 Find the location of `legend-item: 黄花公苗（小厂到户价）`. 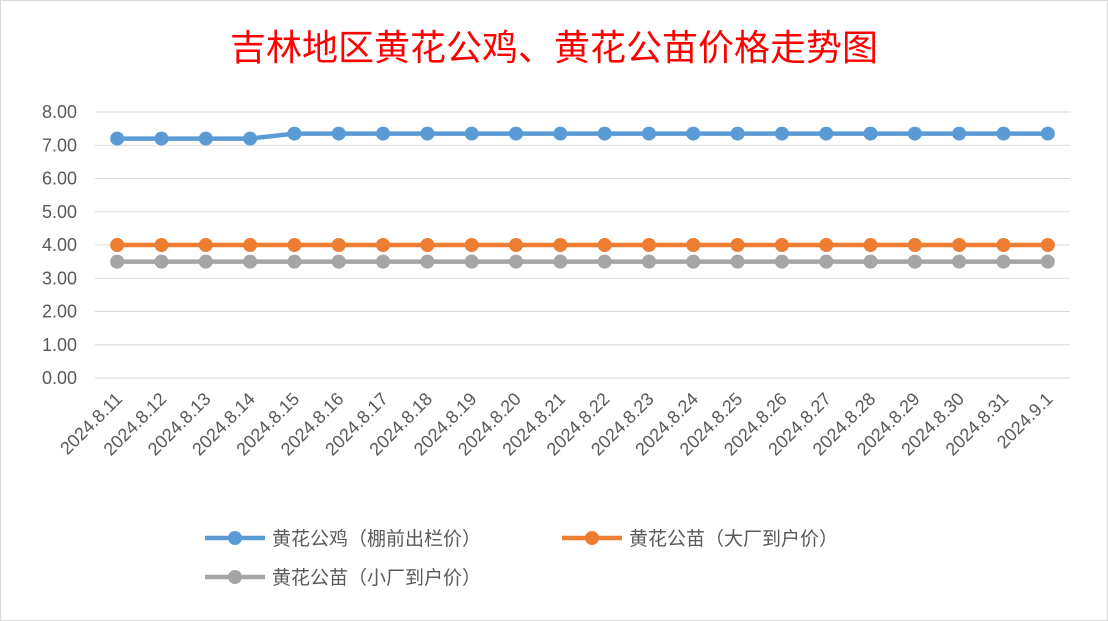

legend-item: 黄花公苗（小厂到户价） is located at coordinates (343, 578).